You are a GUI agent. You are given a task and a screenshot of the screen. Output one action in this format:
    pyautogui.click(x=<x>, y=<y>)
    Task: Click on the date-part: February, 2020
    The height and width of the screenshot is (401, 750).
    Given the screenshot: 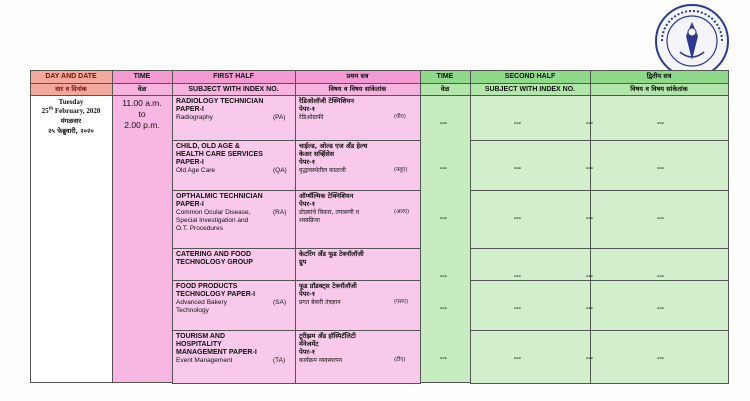 What is the action you would take?
    pyautogui.click(x=77, y=111)
    